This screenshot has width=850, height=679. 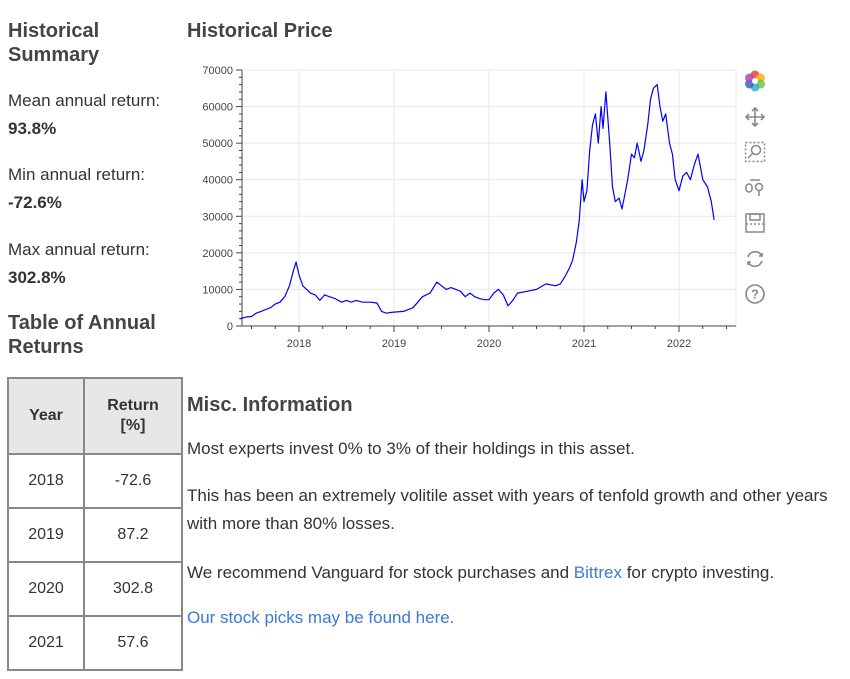 What do you see at coordinates (84, 100) in the screenshot?
I see `mean-return-label: Mean annual return:` at bounding box center [84, 100].